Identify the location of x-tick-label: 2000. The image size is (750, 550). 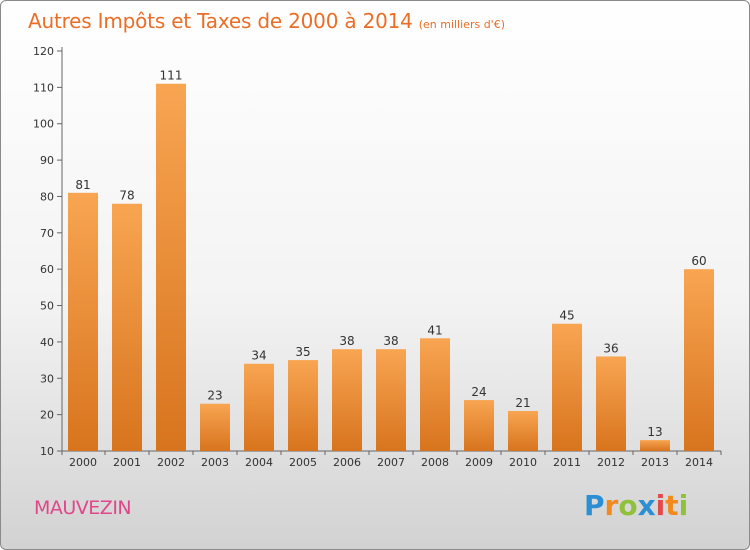
(83, 462).